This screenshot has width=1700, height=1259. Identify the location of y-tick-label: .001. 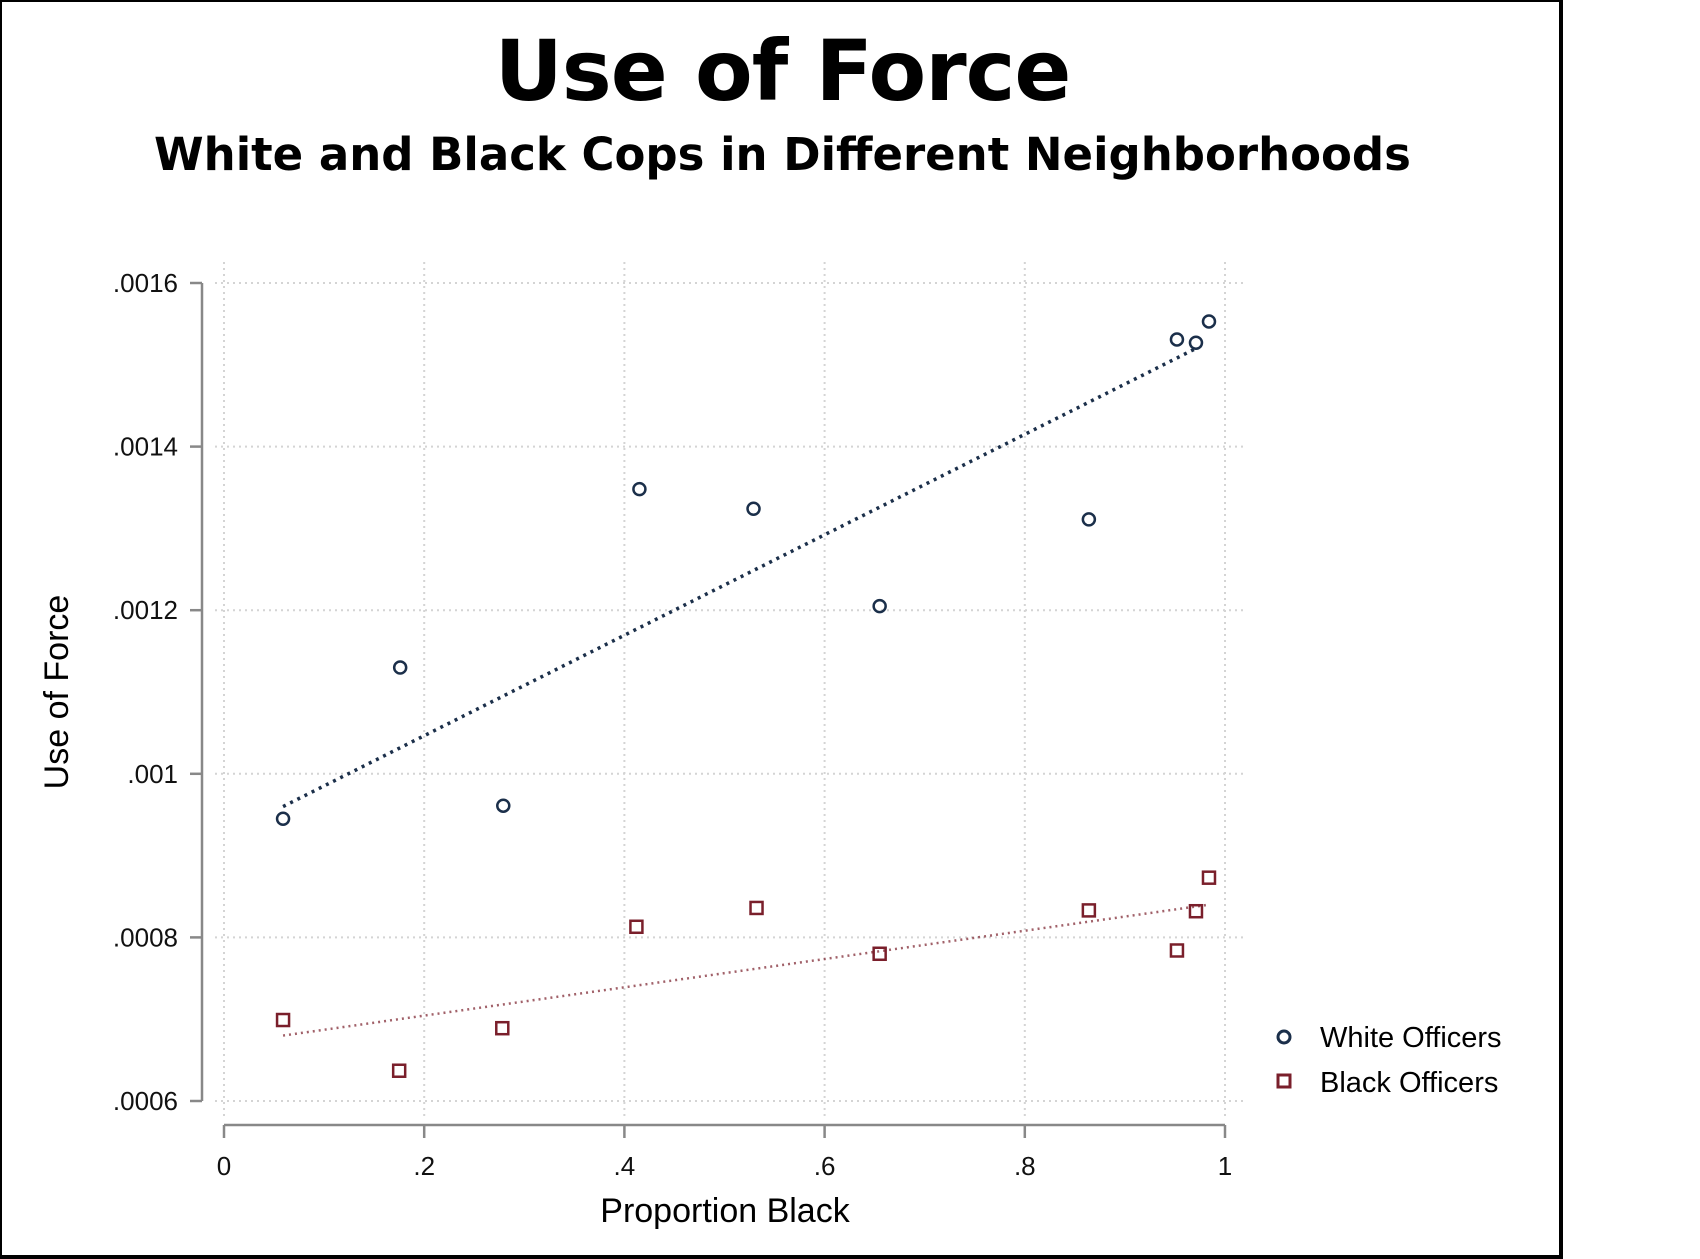
(152, 774).